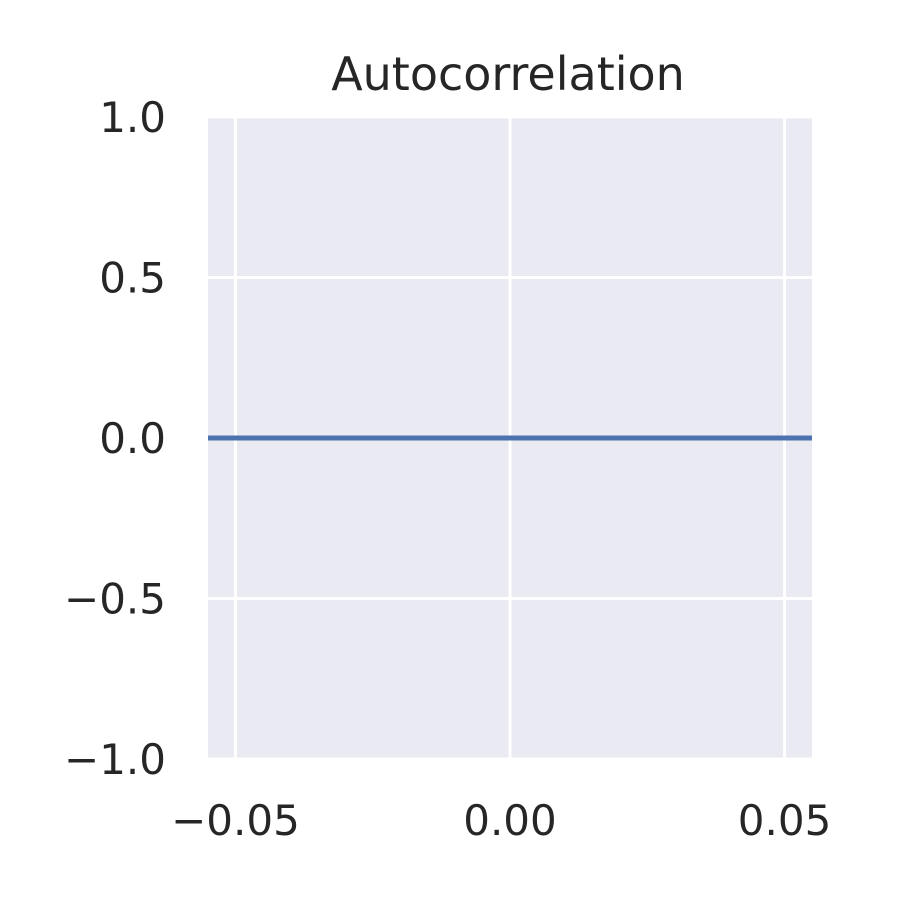 This screenshot has height=900, width=900. I want to click on y-tick-labels: 1.0 0.5 0.0 −0.5 −1.0, so click(115, 438).